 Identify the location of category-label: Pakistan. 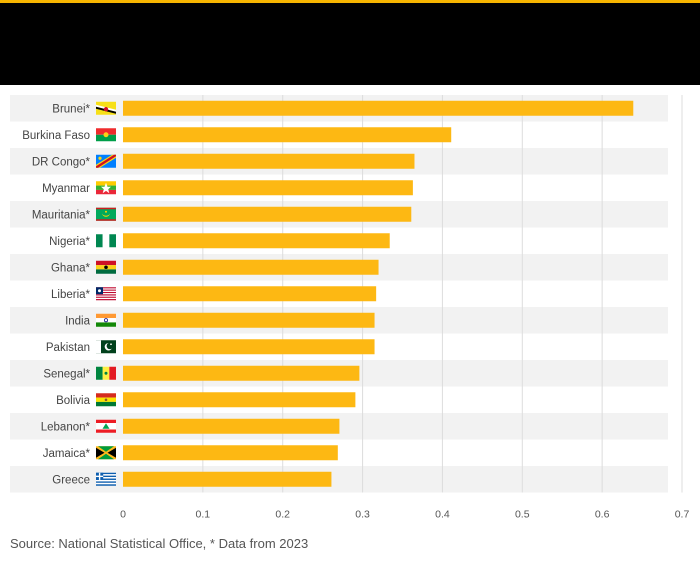
(68, 348).